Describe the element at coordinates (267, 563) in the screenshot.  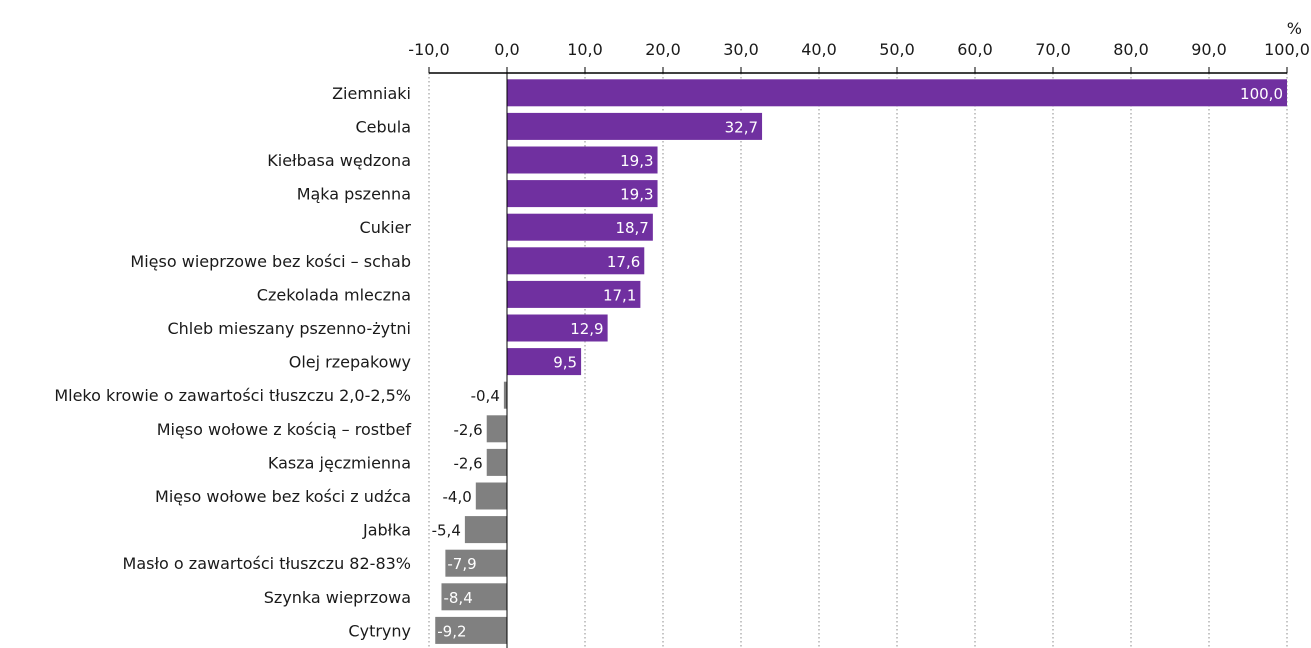
I see `category-label: Masło o zawartości tłuszczu 82-83%` at that location.